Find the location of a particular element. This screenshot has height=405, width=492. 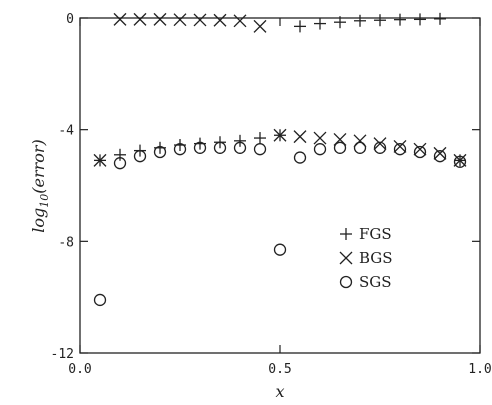

y-tick-label: -4 is located at coordinates (66, 131).